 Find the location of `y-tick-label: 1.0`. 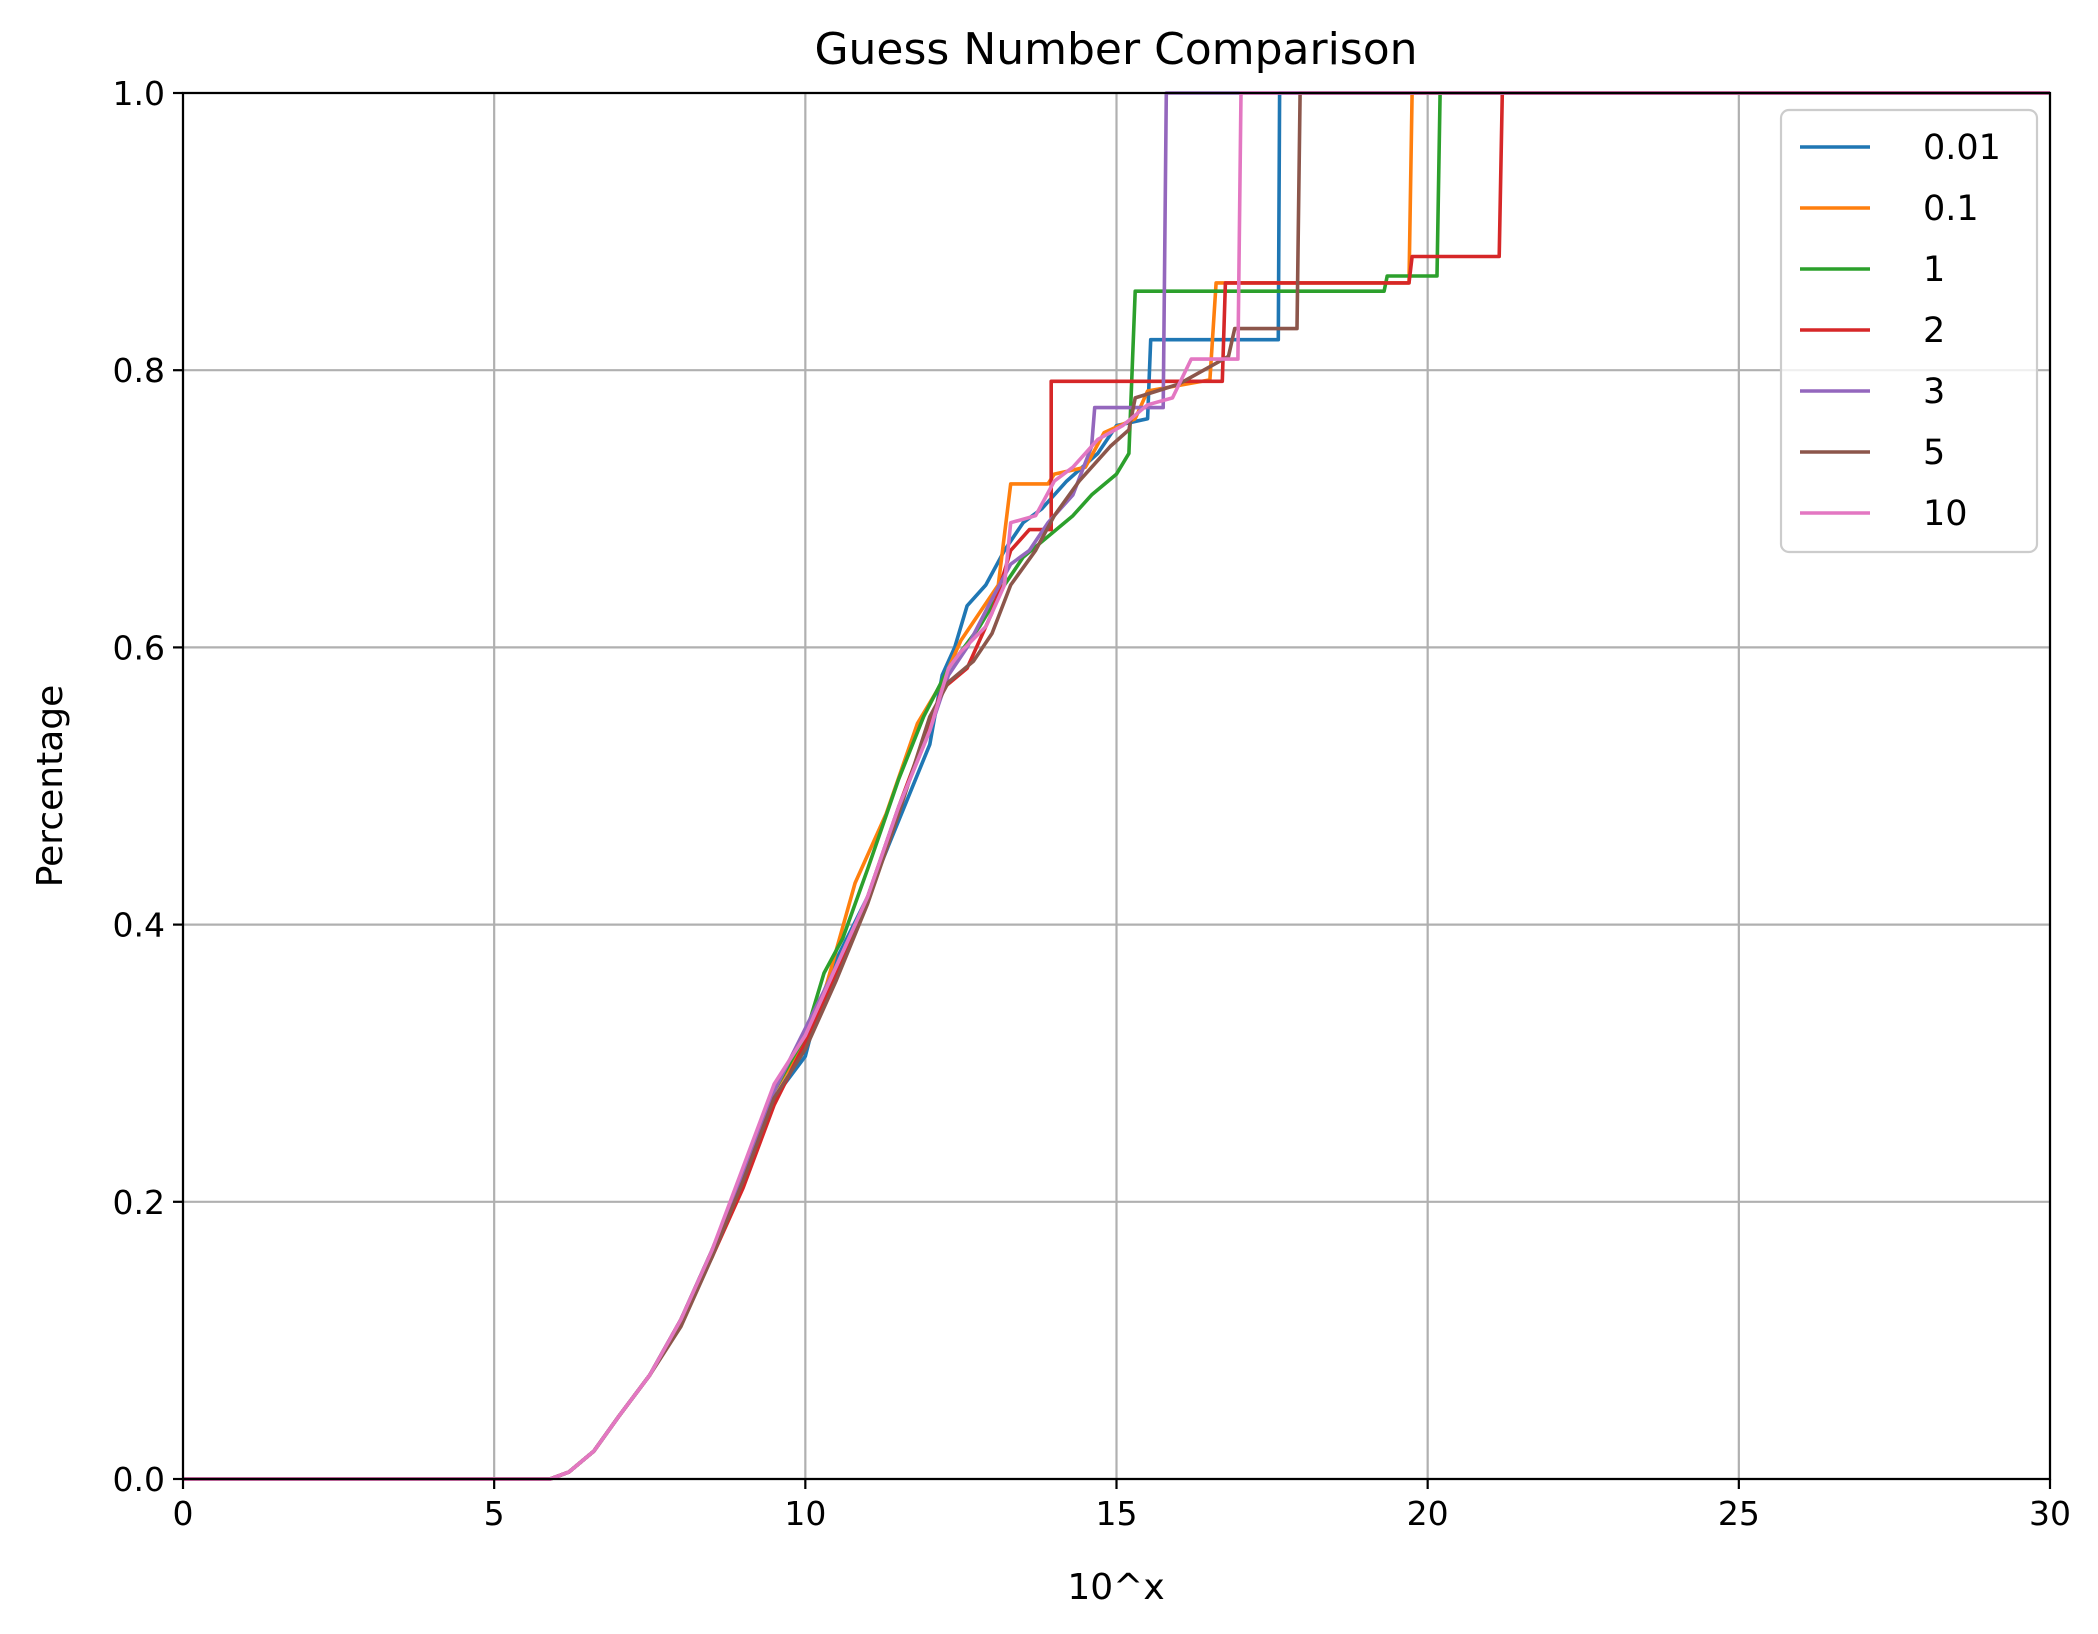

y-tick-label: 1.0 is located at coordinates (139, 93).